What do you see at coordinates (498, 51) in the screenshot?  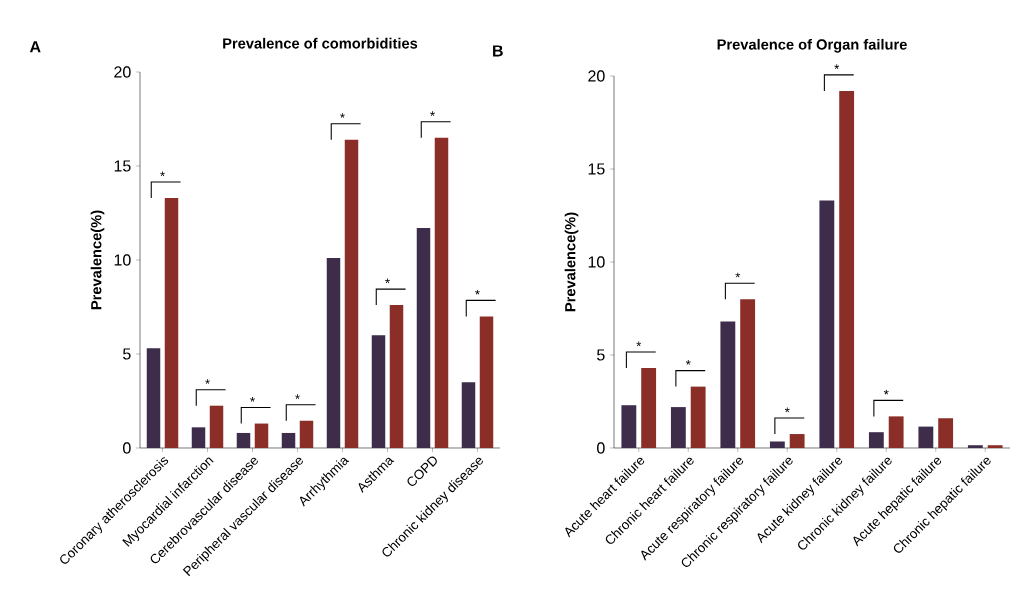 I see `text: B` at bounding box center [498, 51].